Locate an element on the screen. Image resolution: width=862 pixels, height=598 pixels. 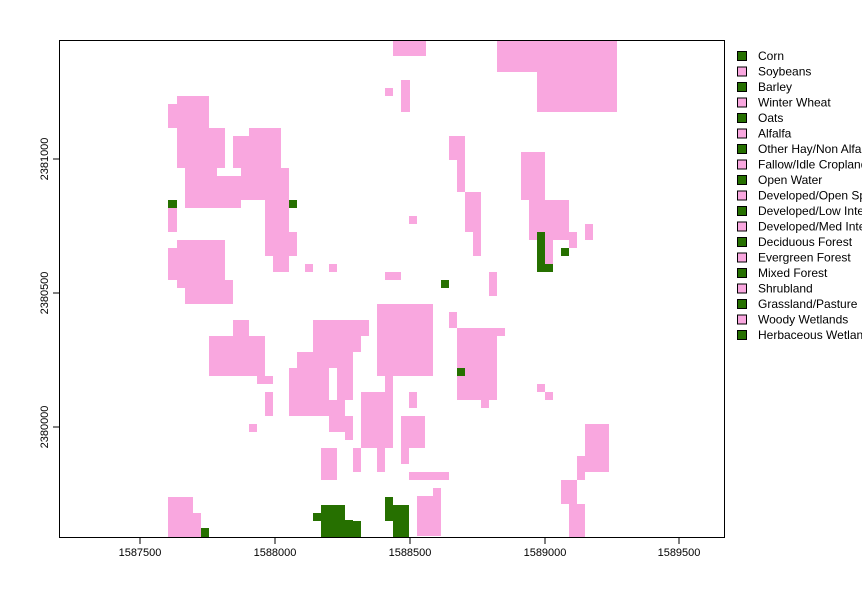
legend-item: Open Water is located at coordinates (779, 180).